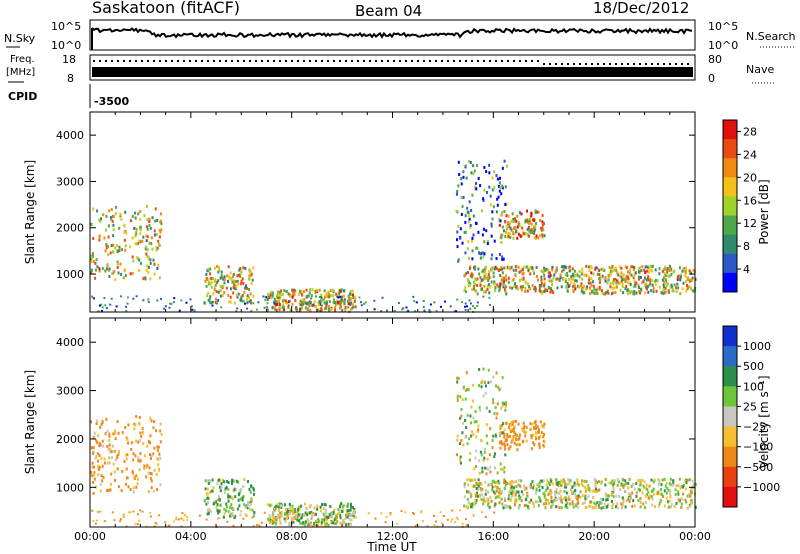 This screenshot has height=554, width=800. I want to click on nave-label: Nave, so click(760, 69).